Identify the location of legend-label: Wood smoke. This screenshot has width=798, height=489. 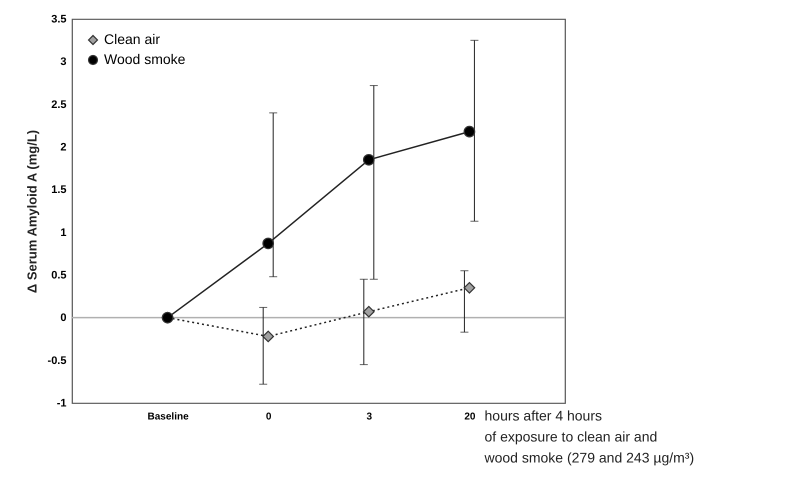
(145, 59).